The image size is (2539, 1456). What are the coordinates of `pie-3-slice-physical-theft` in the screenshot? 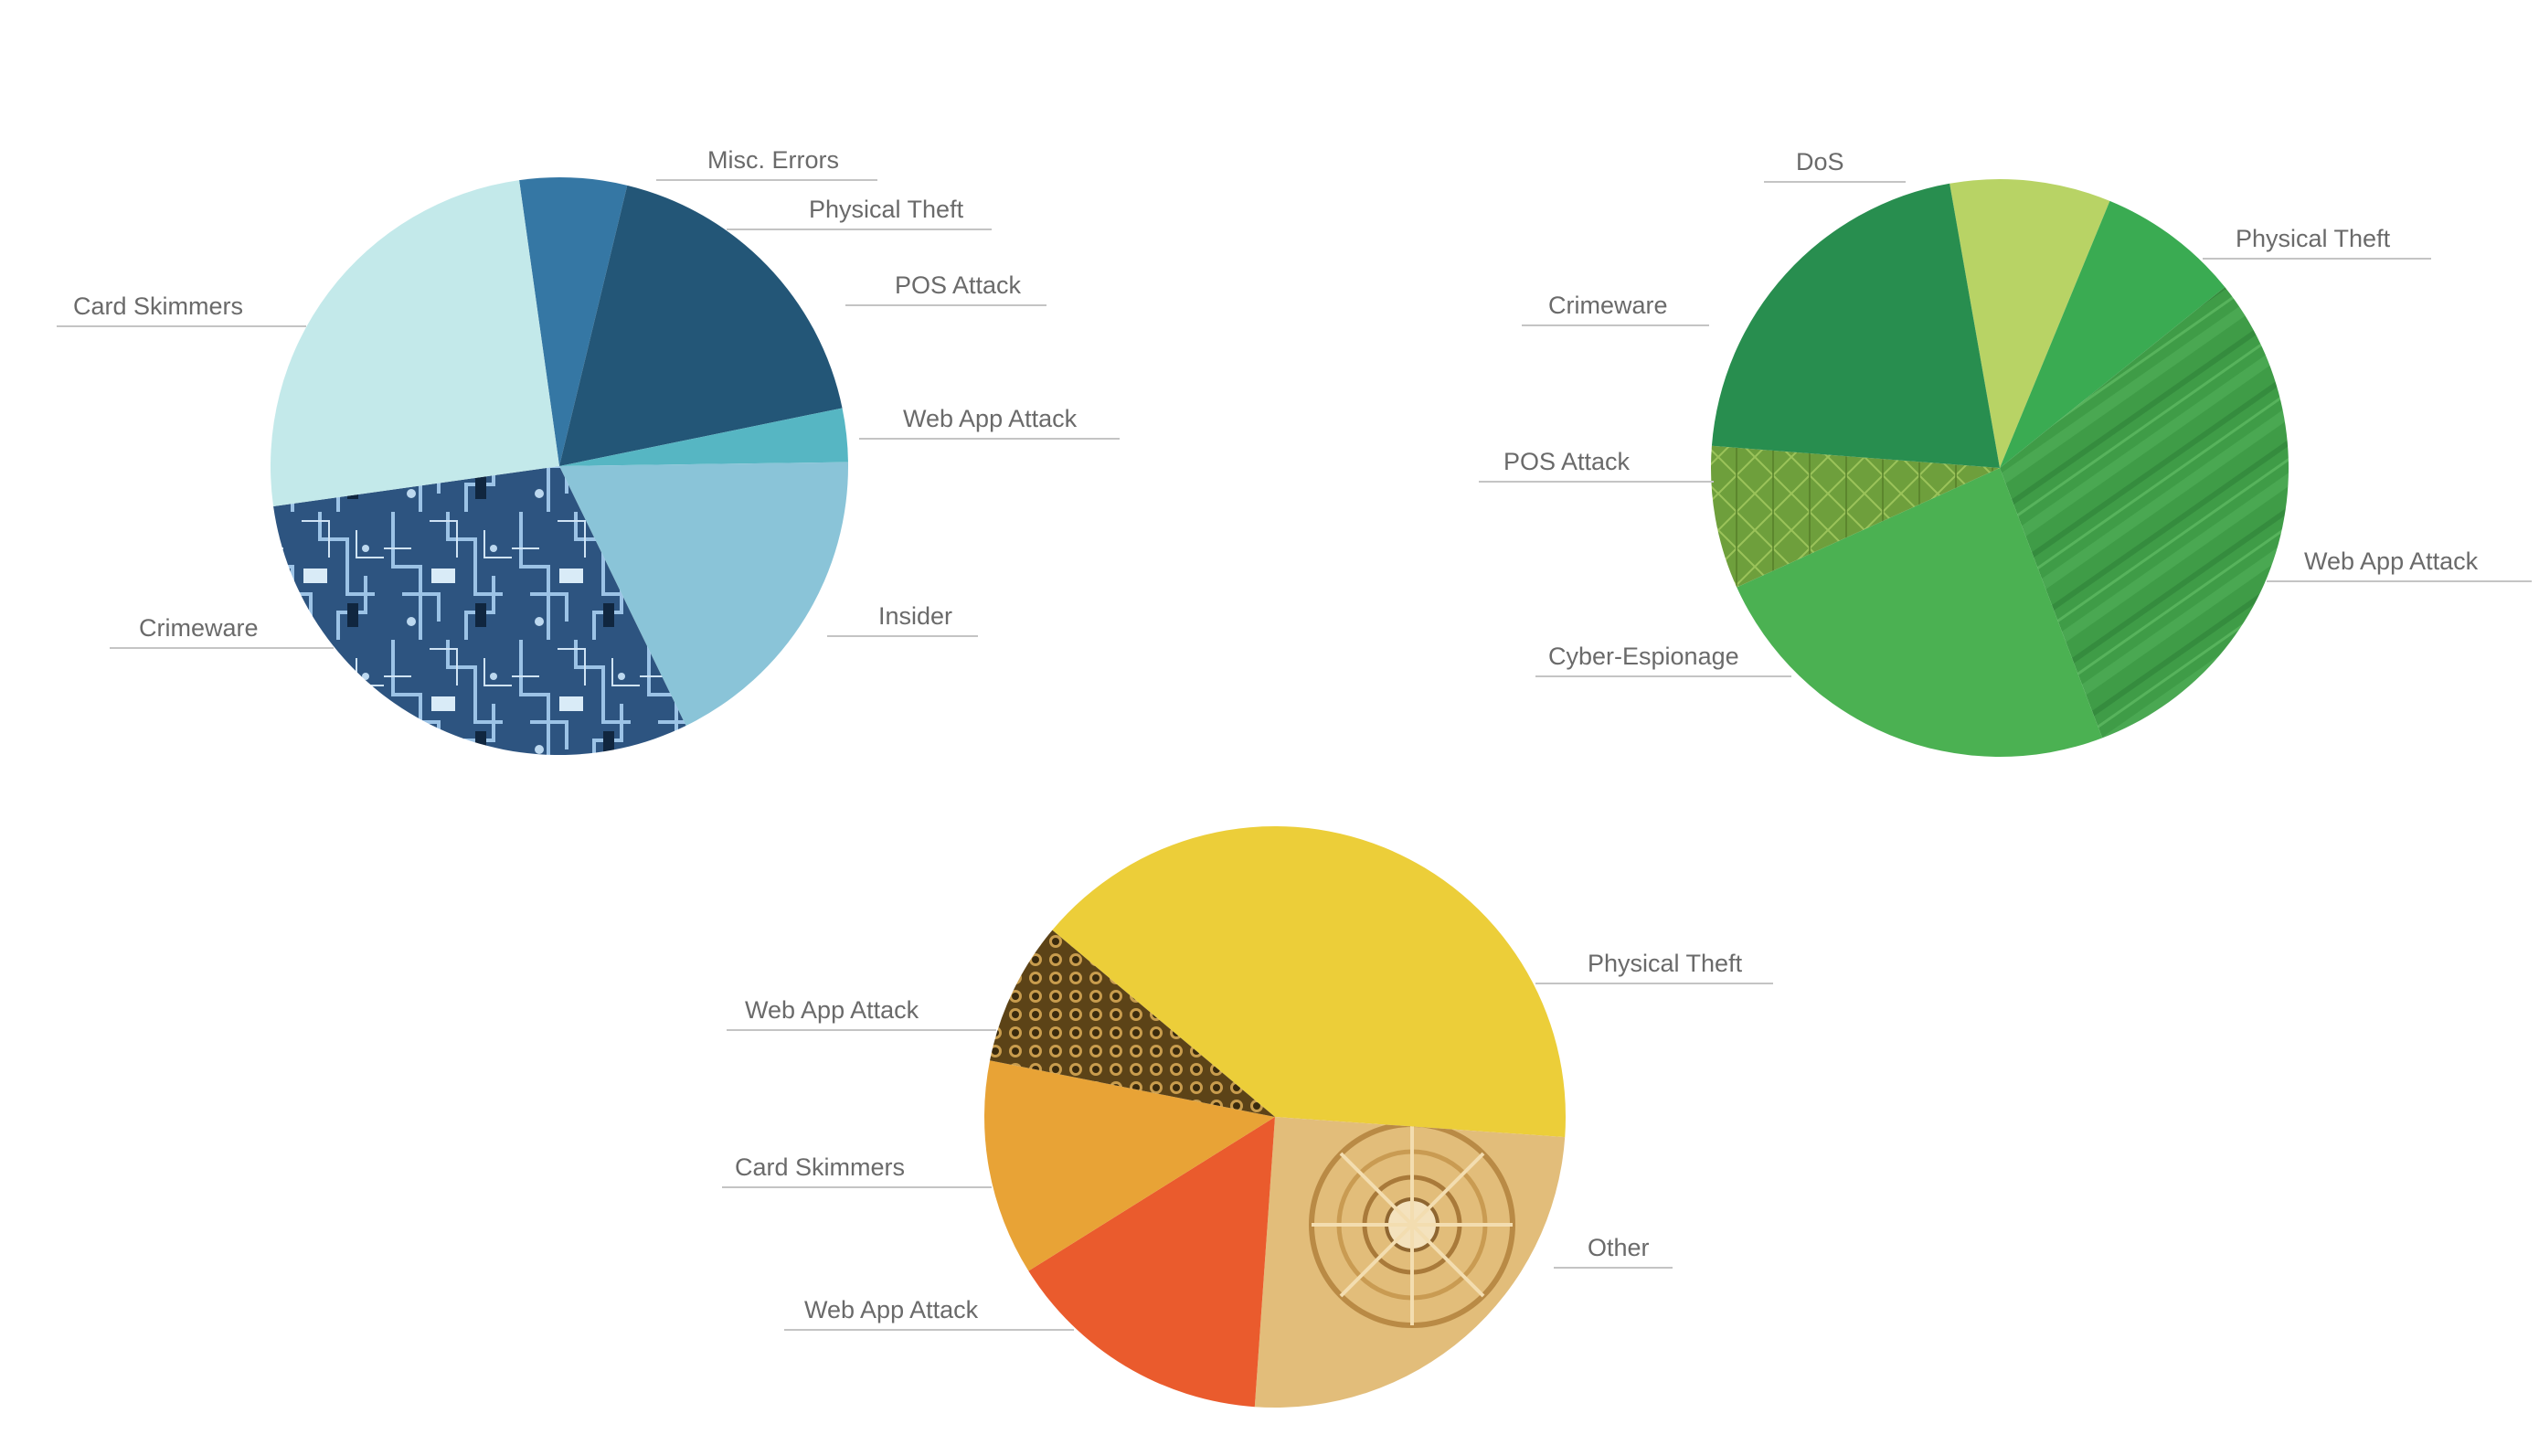 It's located at (1309, 982).